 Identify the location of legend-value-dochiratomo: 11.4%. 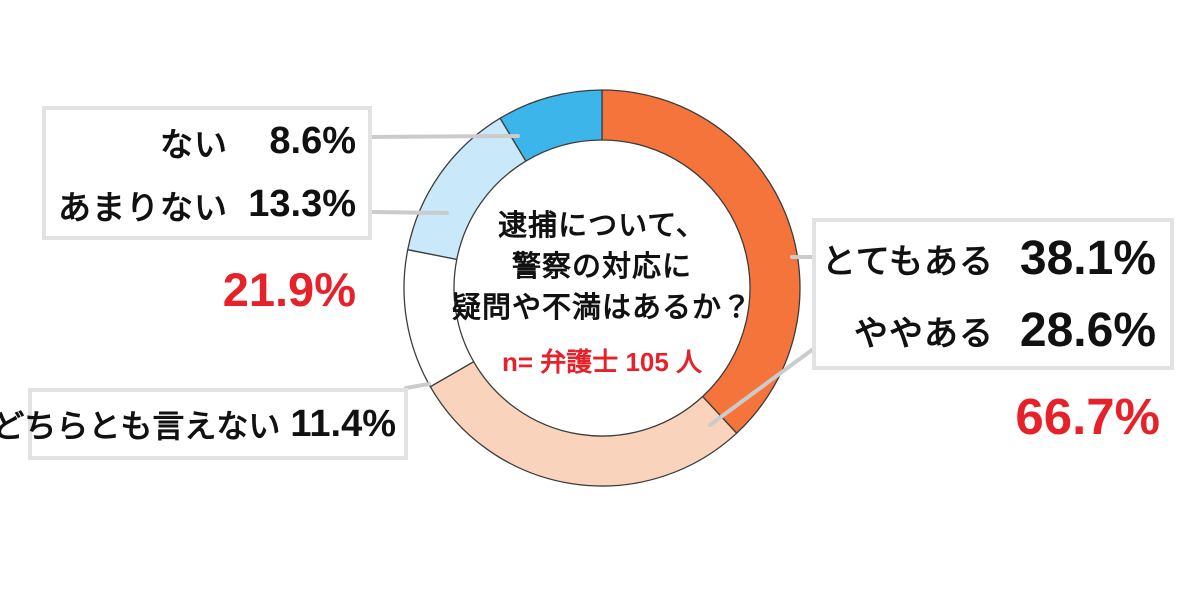
(343, 423).